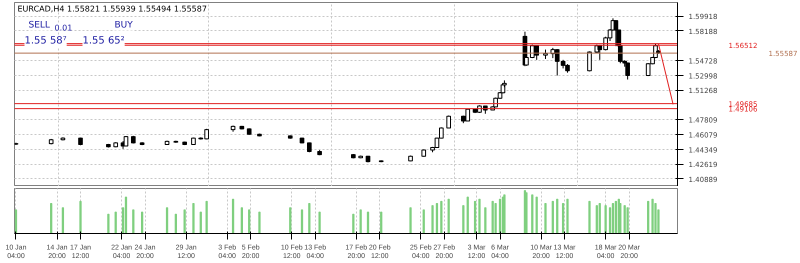 The image size is (800, 263). Describe the element at coordinates (124, 25) in the screenshot. I see `annotation: BUY` at that location.